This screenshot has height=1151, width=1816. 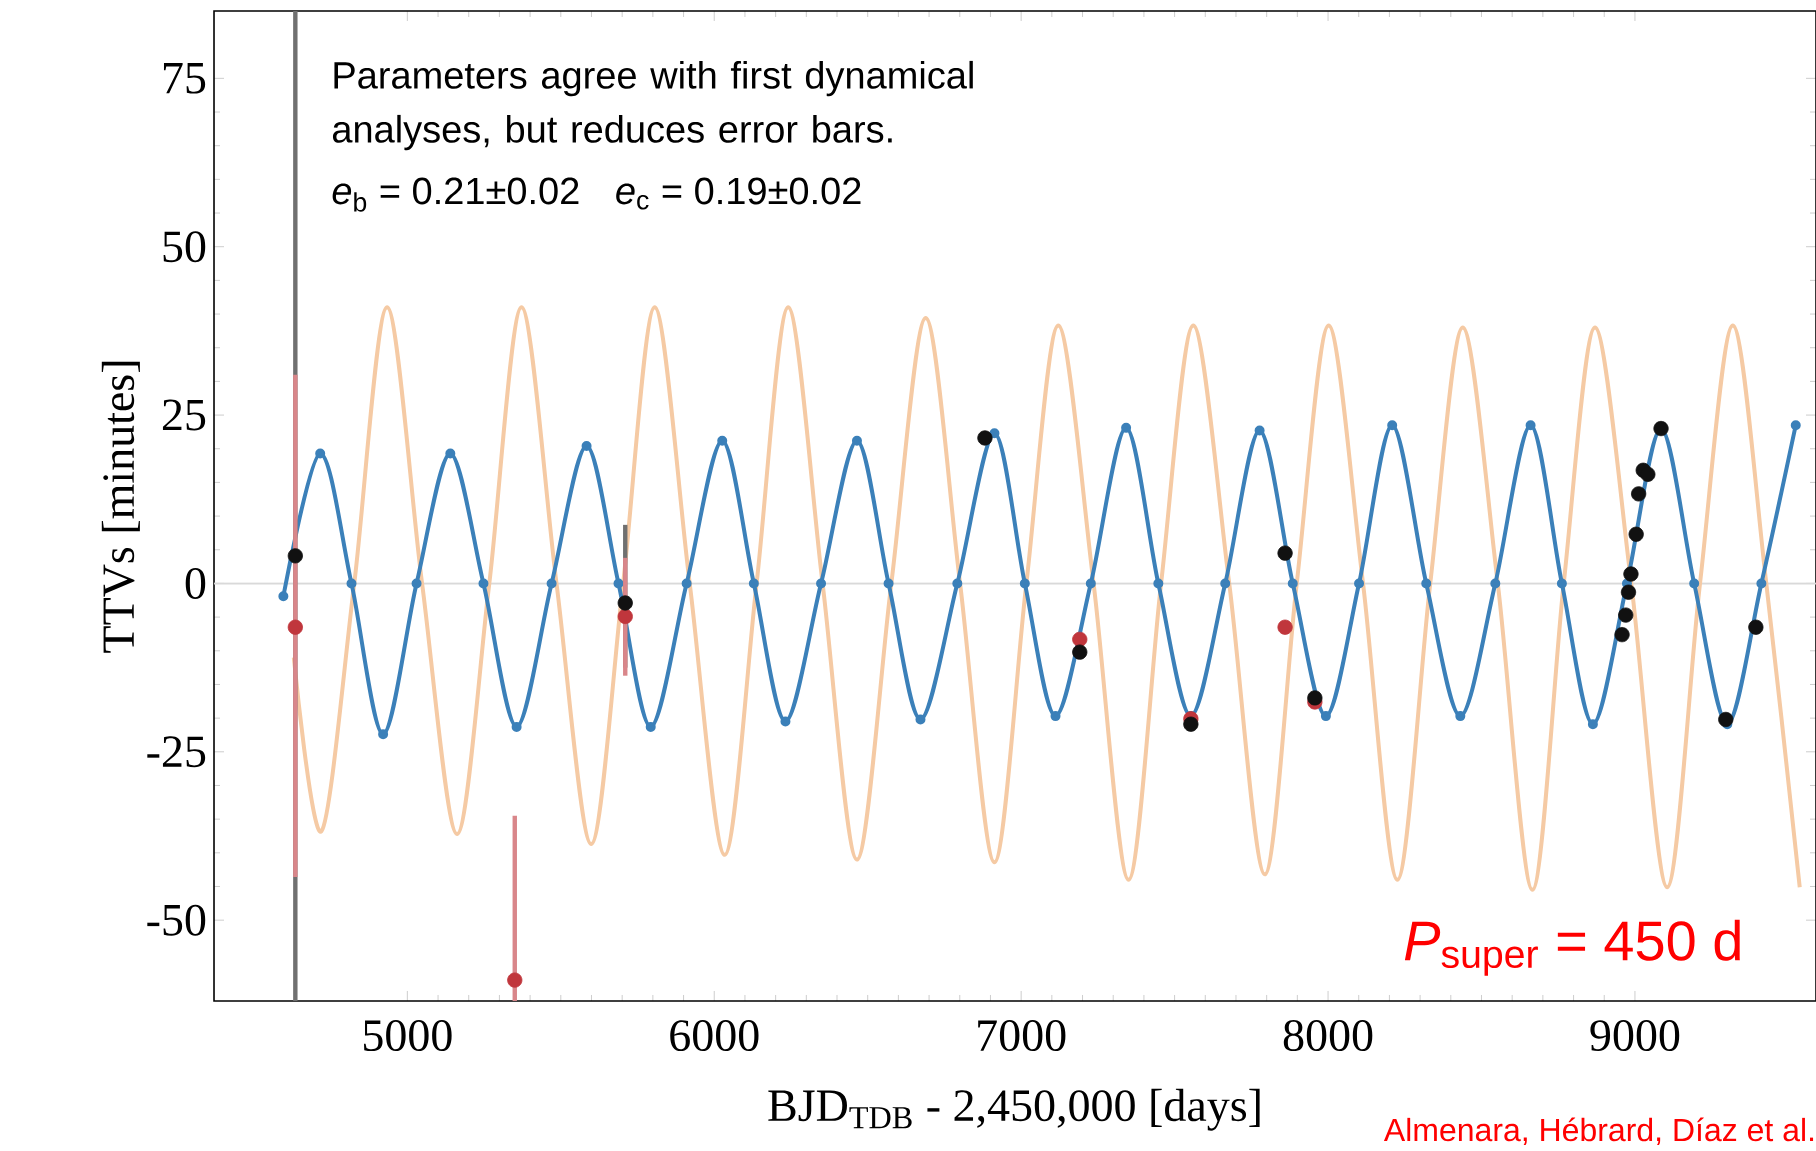 I want to click on annotation: P$_{super}$ = 450 d, so click(x=1572, y=947).